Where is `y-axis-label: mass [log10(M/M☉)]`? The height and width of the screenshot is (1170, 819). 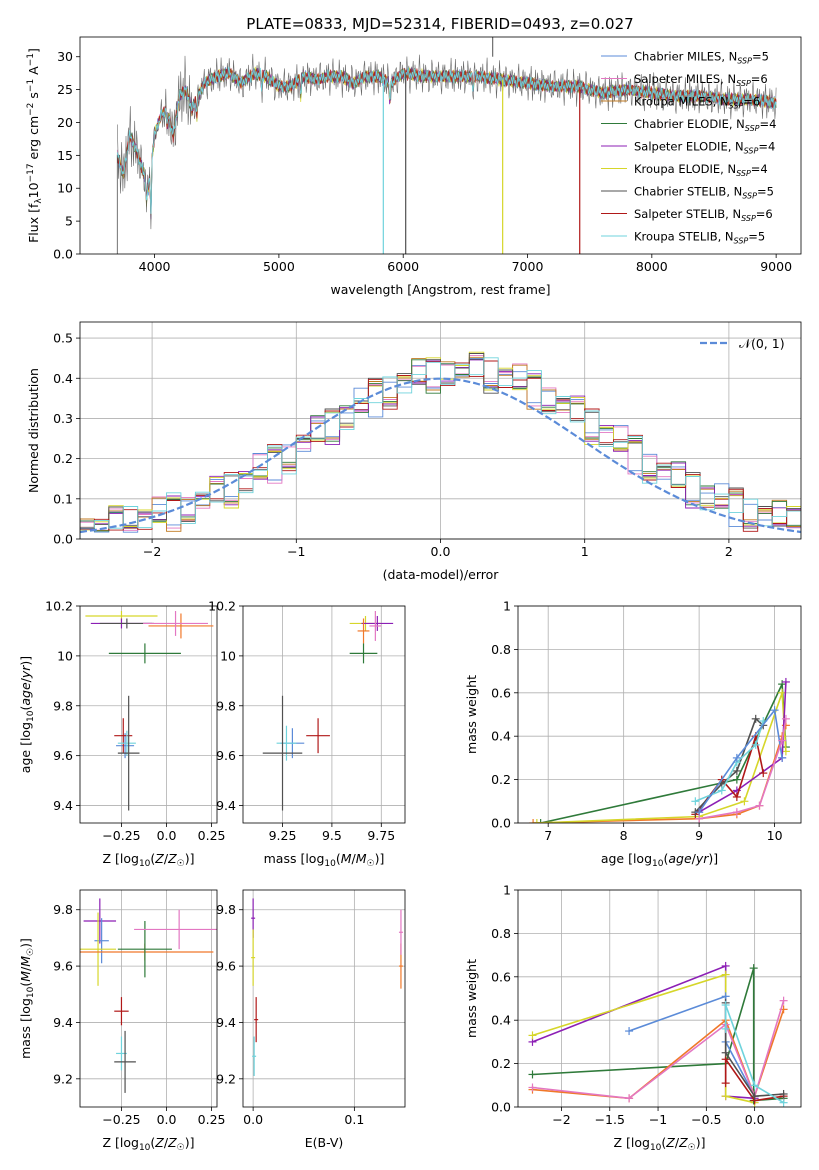
y-axis-label: mass [log10(M/M☉)] is located at coordinates (27, 998).